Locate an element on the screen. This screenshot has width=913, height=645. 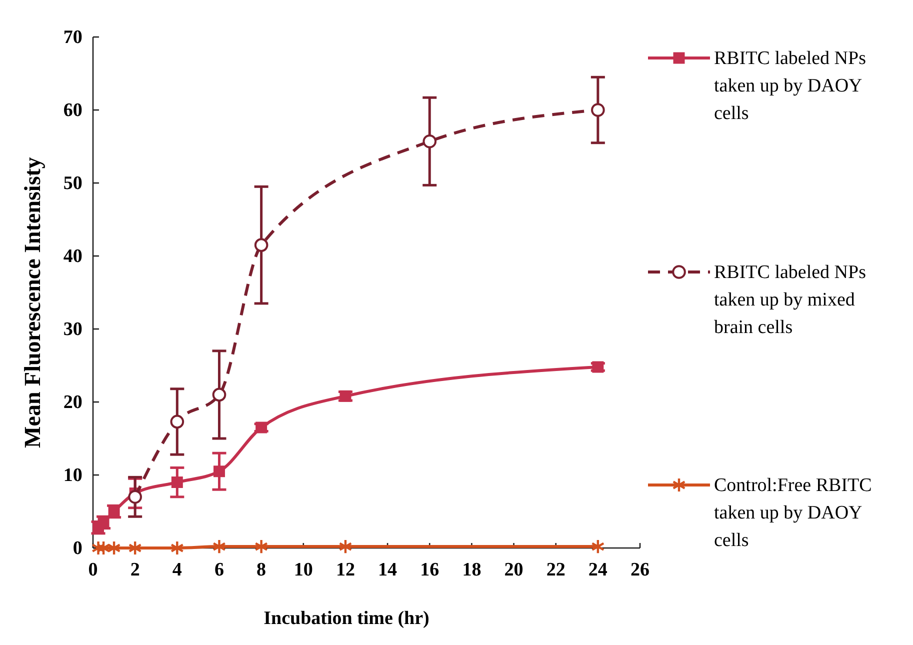
legend-label: RBITC labeled NPs taken up by mixed brain cells is located at coordinates (790, 300).